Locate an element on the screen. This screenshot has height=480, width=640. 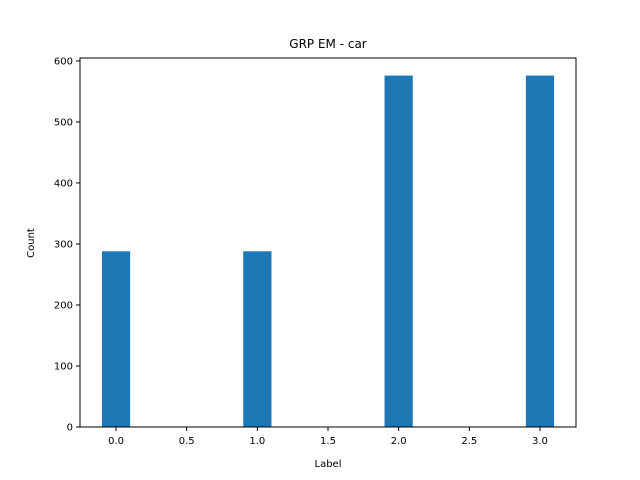
y-tick-label: 0 is located at coordinates (70, 428).